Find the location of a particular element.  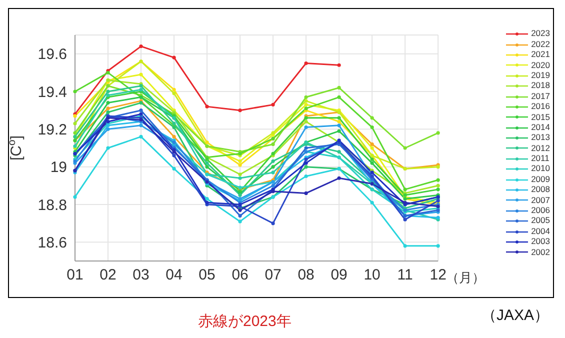

legend-label: 2017 is located at coordinates (540, 96).